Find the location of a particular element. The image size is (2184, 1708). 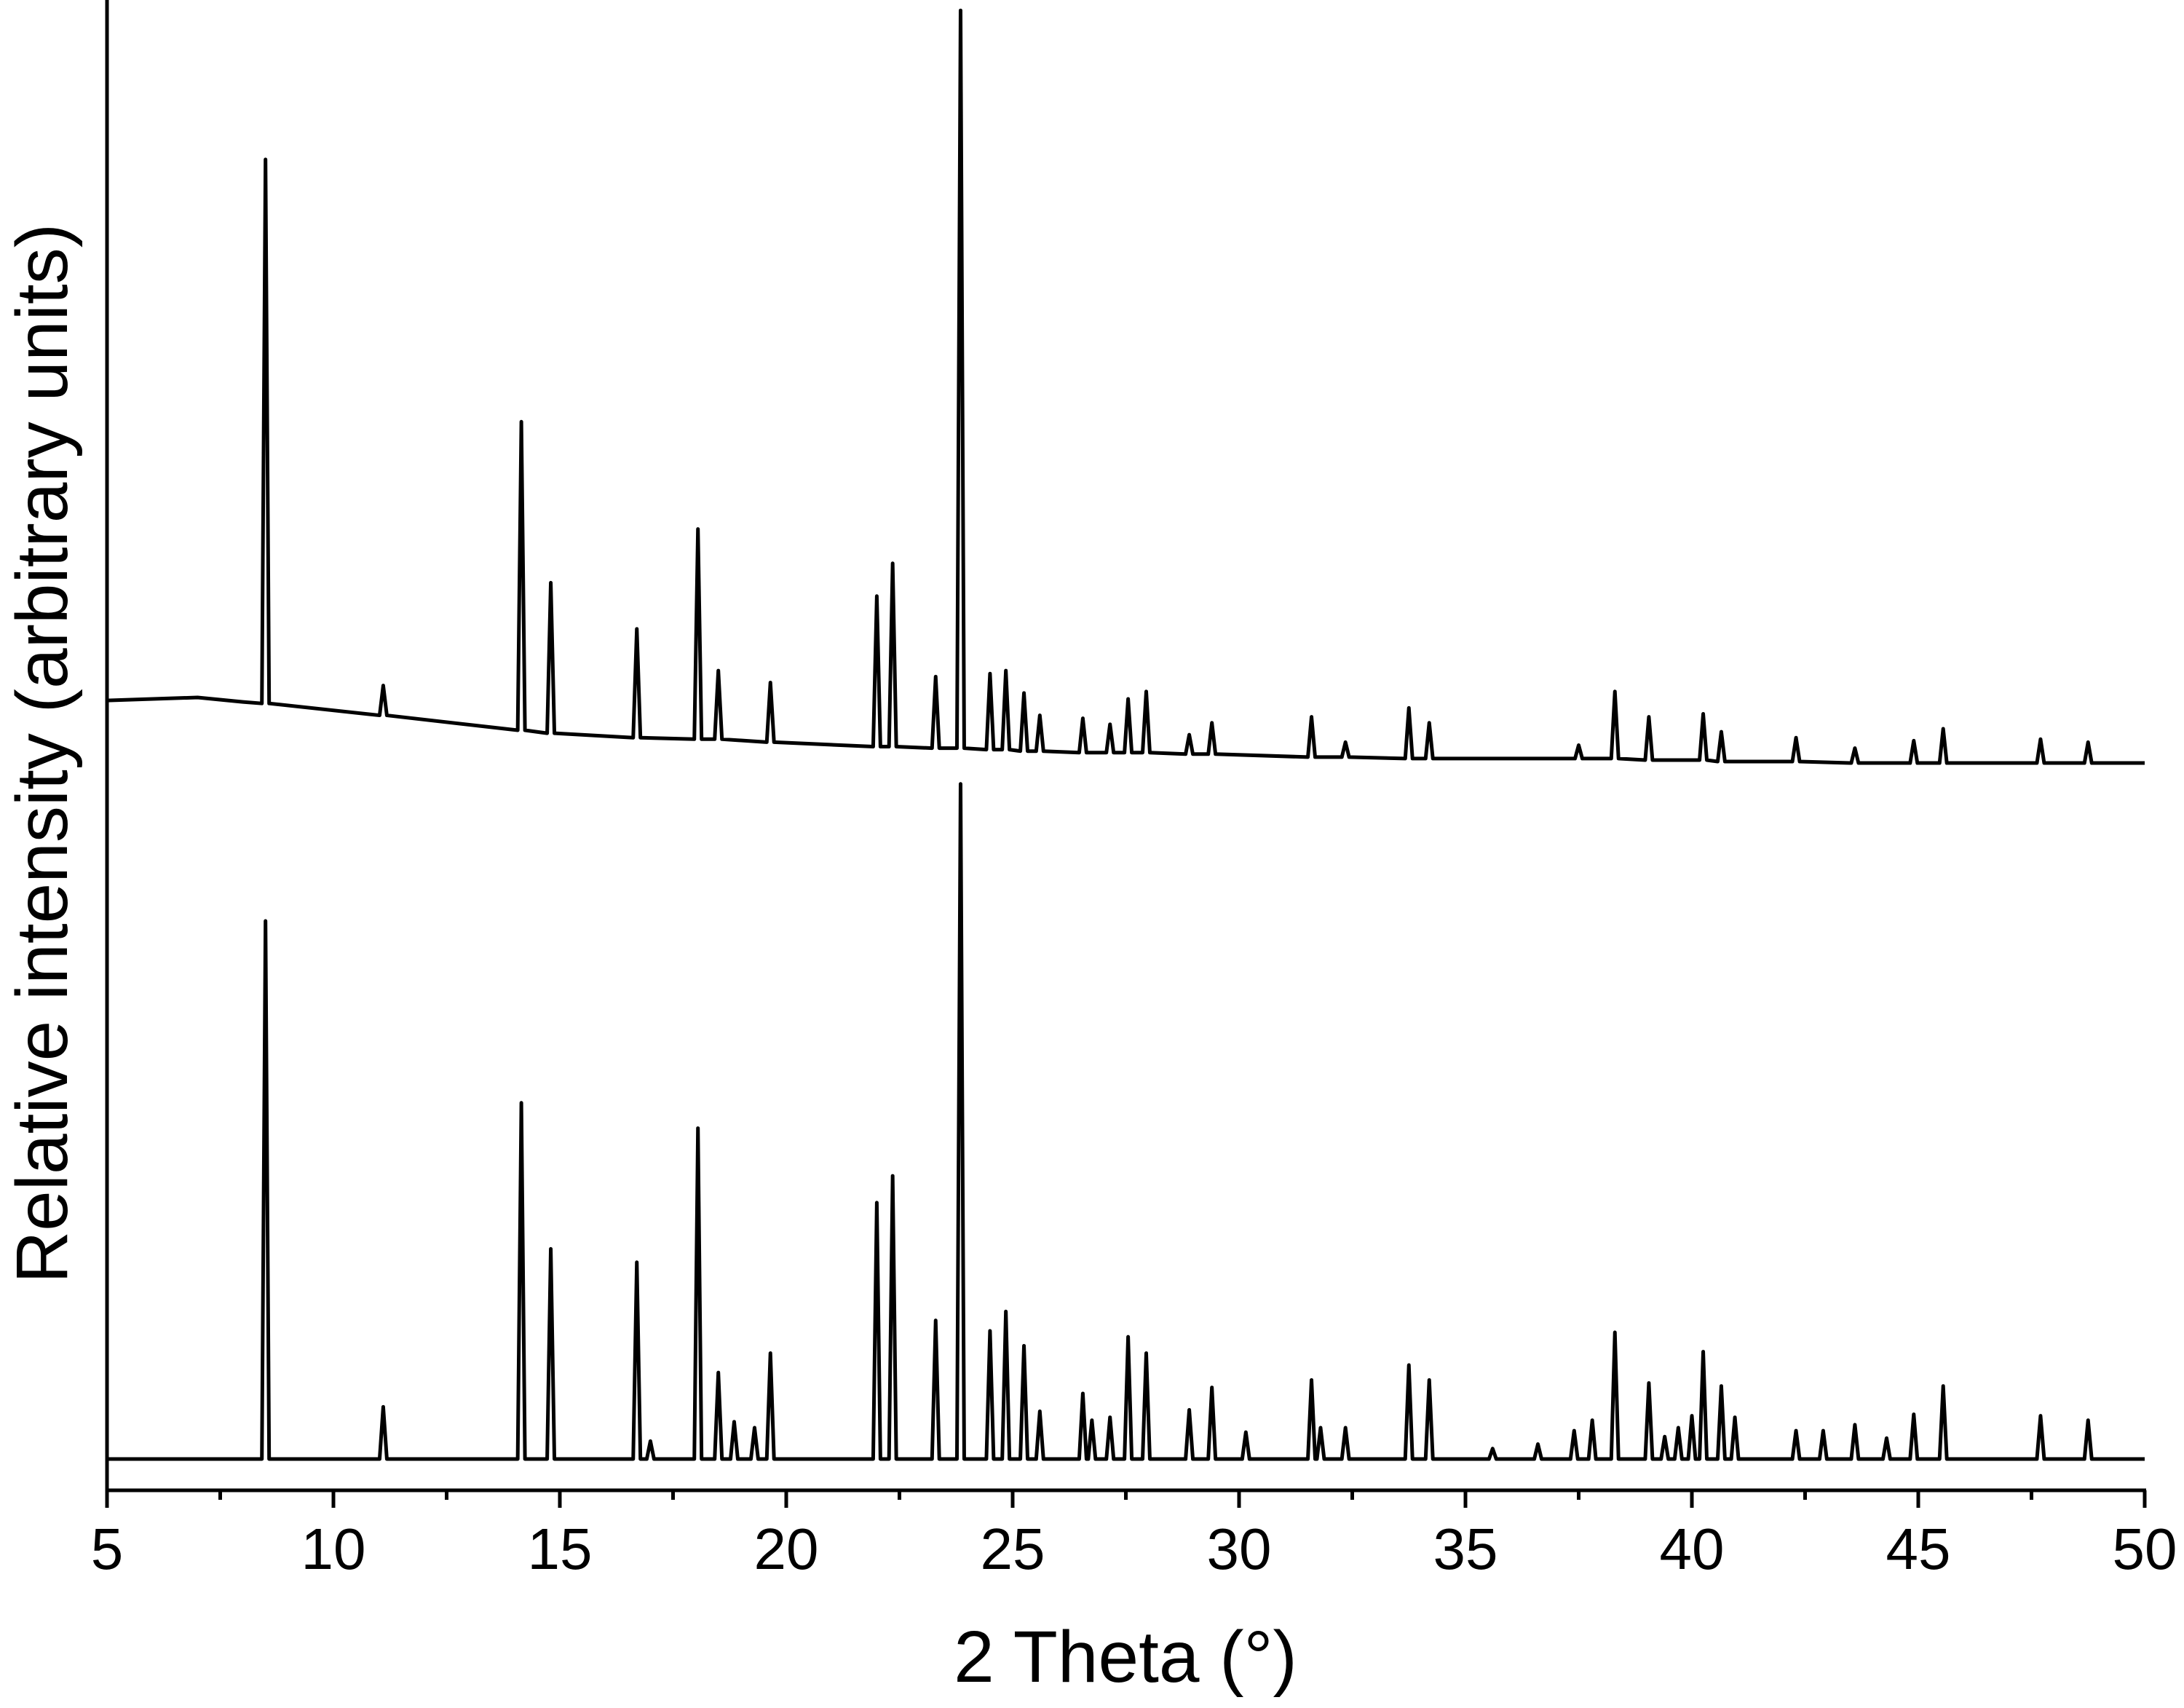

y-axis-label: Relative intensity (arbitrary units) is located at coordinates (42, 754).